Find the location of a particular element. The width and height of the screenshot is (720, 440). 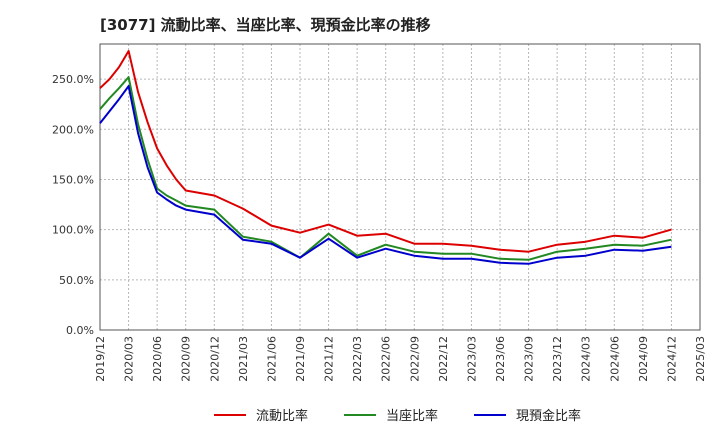

x-tick-label: 2024/09 is located at coordinates (643, 359).